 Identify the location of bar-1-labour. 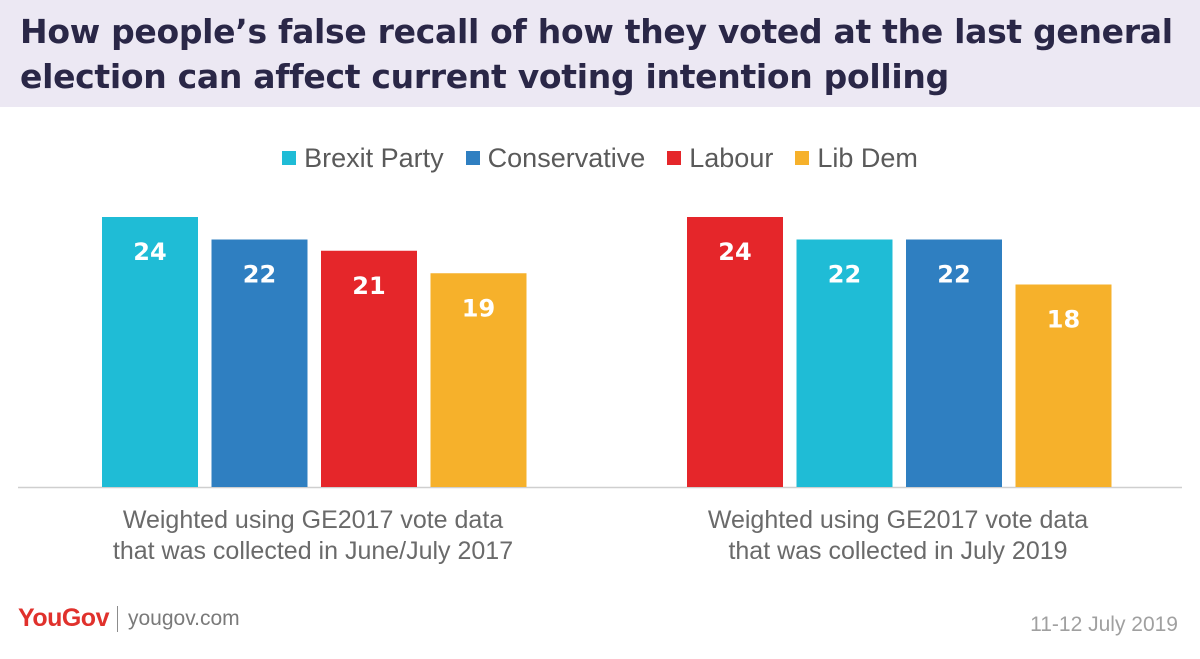
(369, 368).